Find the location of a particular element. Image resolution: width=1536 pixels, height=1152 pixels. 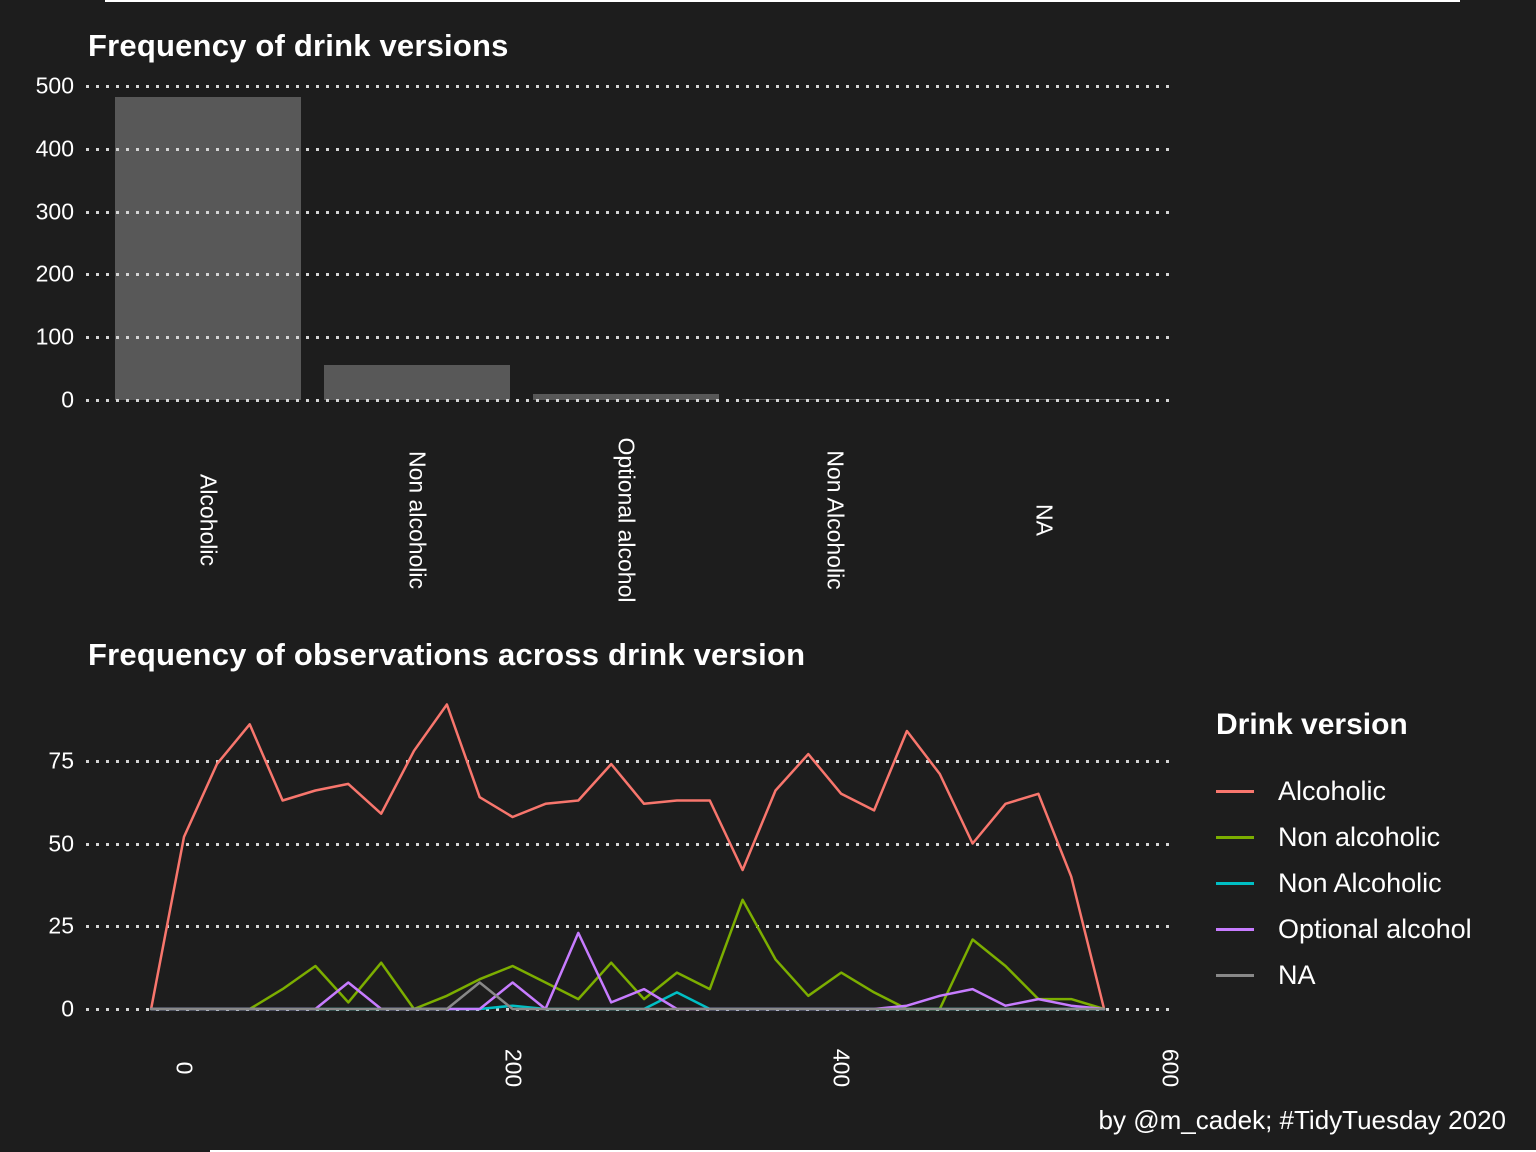

bar-ytick-100: 100 is located at coordinates (54, 336).